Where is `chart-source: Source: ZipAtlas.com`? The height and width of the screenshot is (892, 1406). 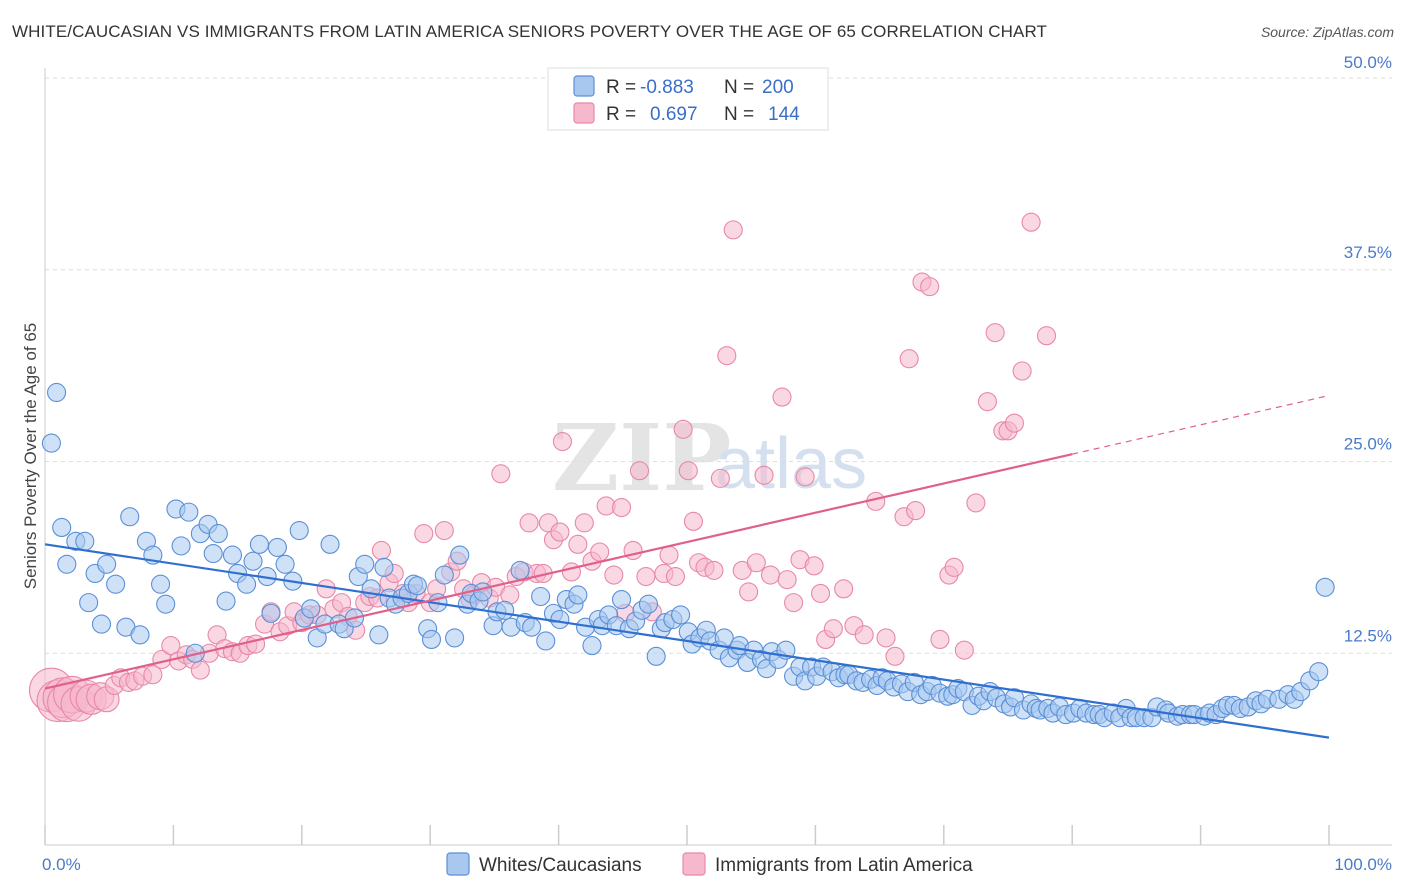 chart-source: Source: ZipAtlas.com is located at coordinates (1327, 32).